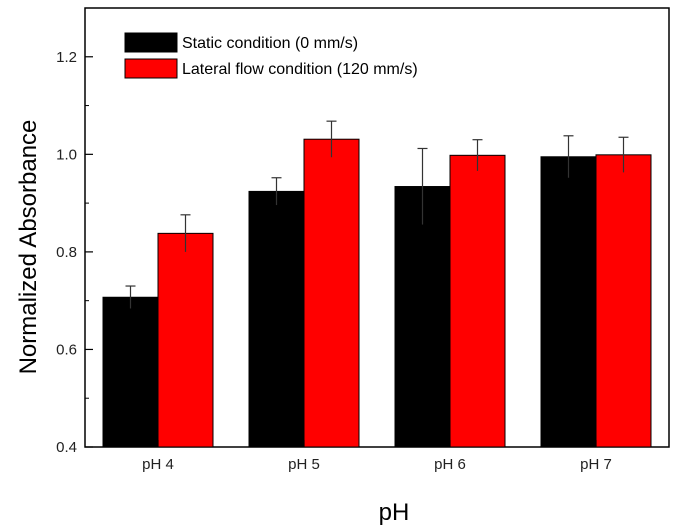 The image size is (684, 531). I want to click on y-axis: 0.4 0.6 0.8 1.0 1.2, so click(74, 252).